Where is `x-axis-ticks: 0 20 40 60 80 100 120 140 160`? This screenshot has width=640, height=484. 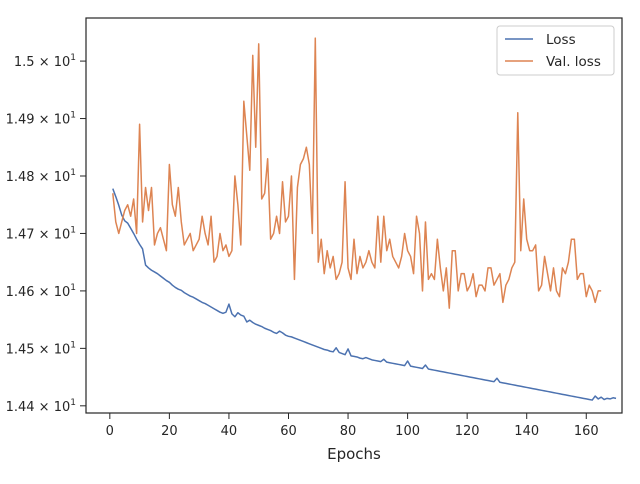 x-axis-ticks: 0 20 40 60 80 100 120 140 160 is located at coordinates (352, 426).